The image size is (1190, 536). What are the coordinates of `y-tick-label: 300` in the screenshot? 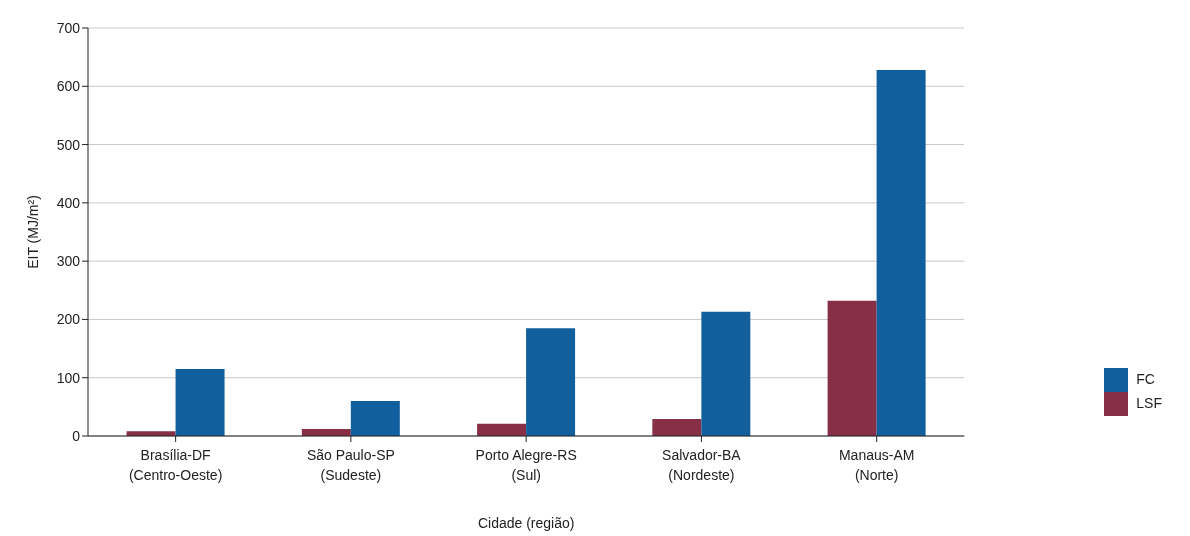 It's located at (68, 261).